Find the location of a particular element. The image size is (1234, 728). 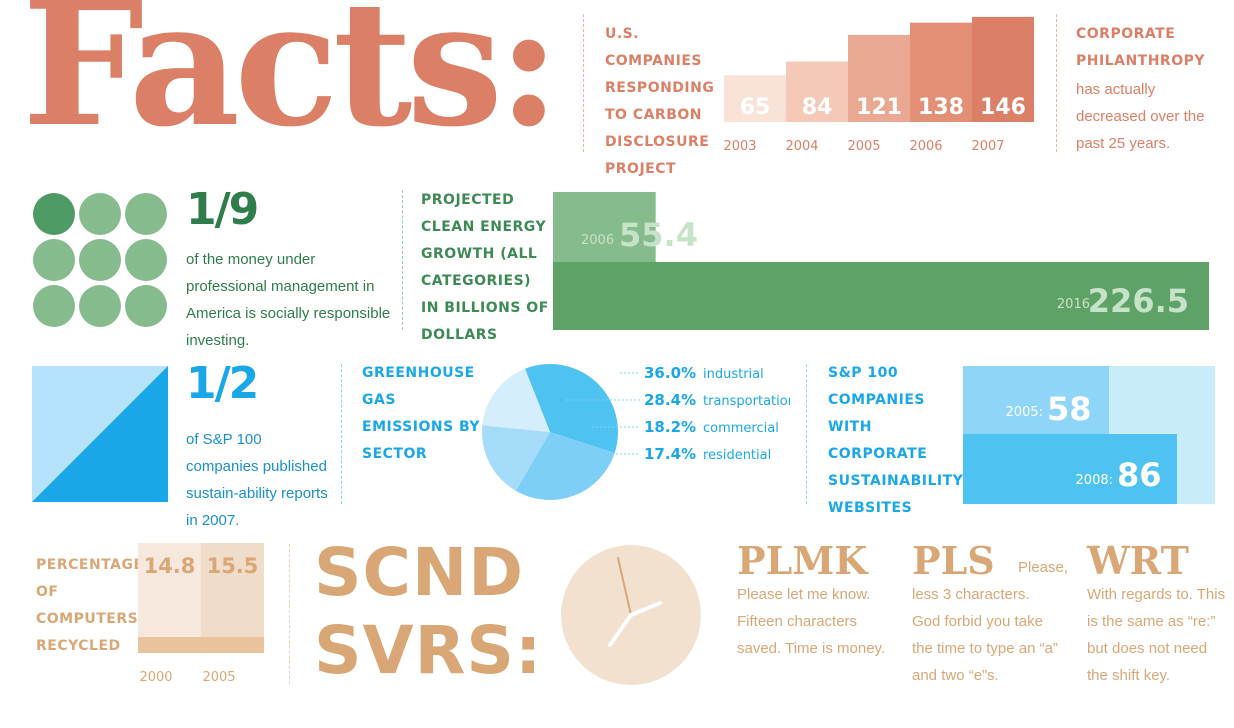

sp100-bar-2008 is located at coordinates (1070, 469).